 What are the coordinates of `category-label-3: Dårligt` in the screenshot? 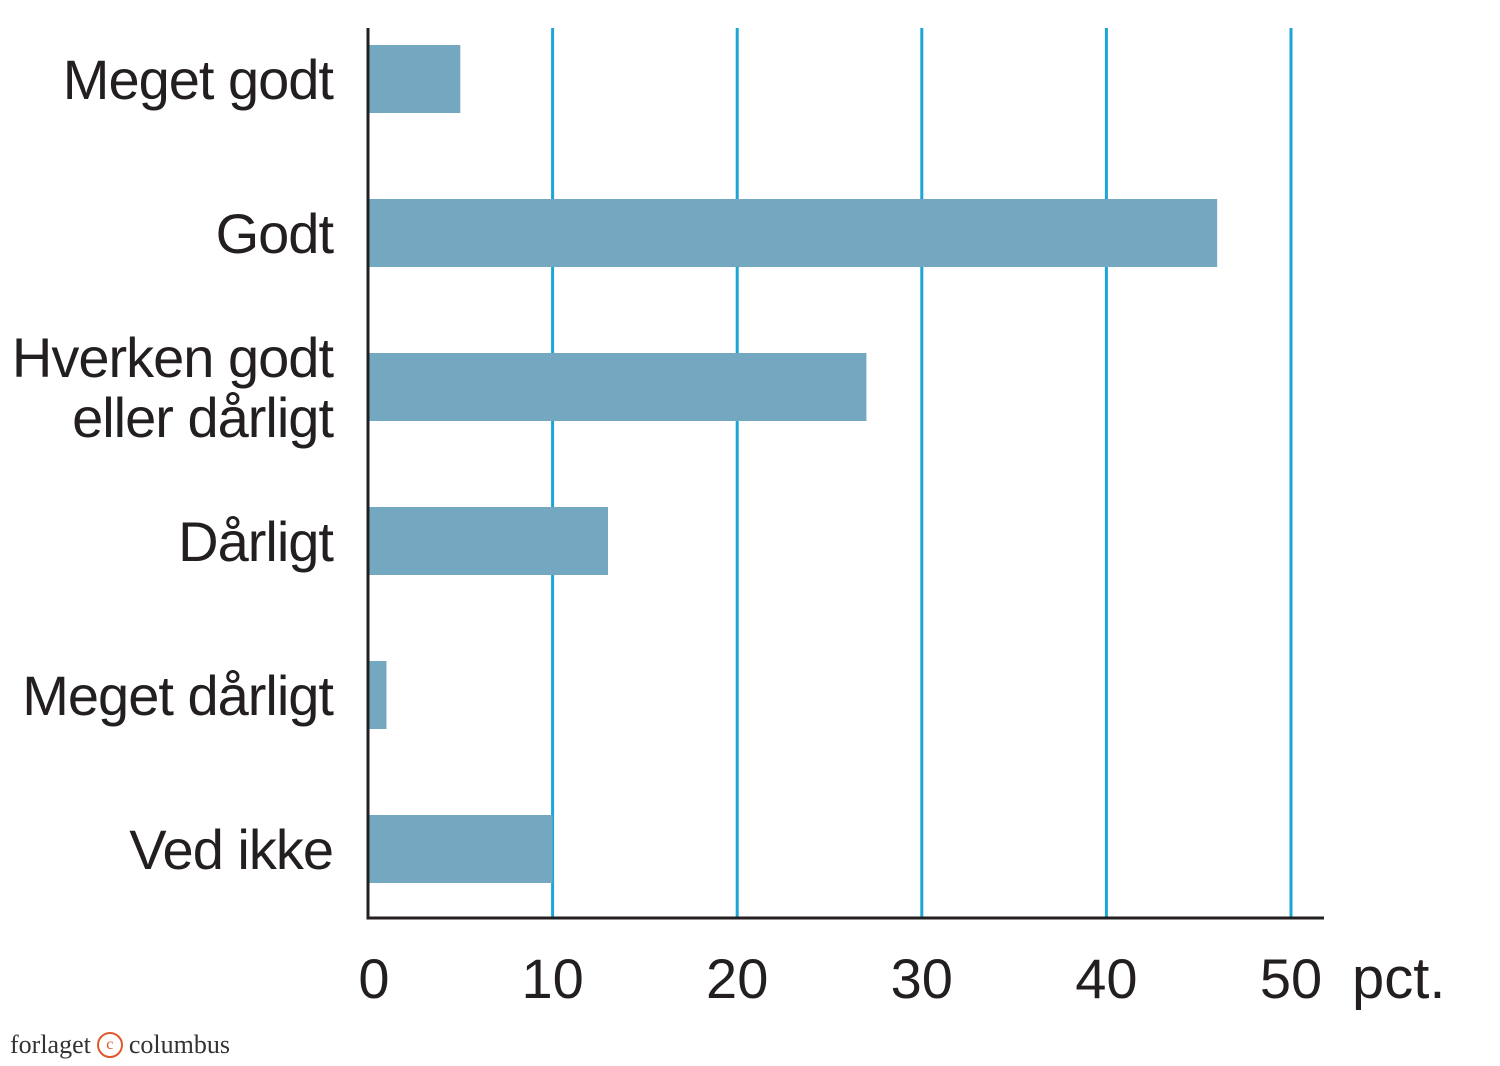 It's located at (256, 541).